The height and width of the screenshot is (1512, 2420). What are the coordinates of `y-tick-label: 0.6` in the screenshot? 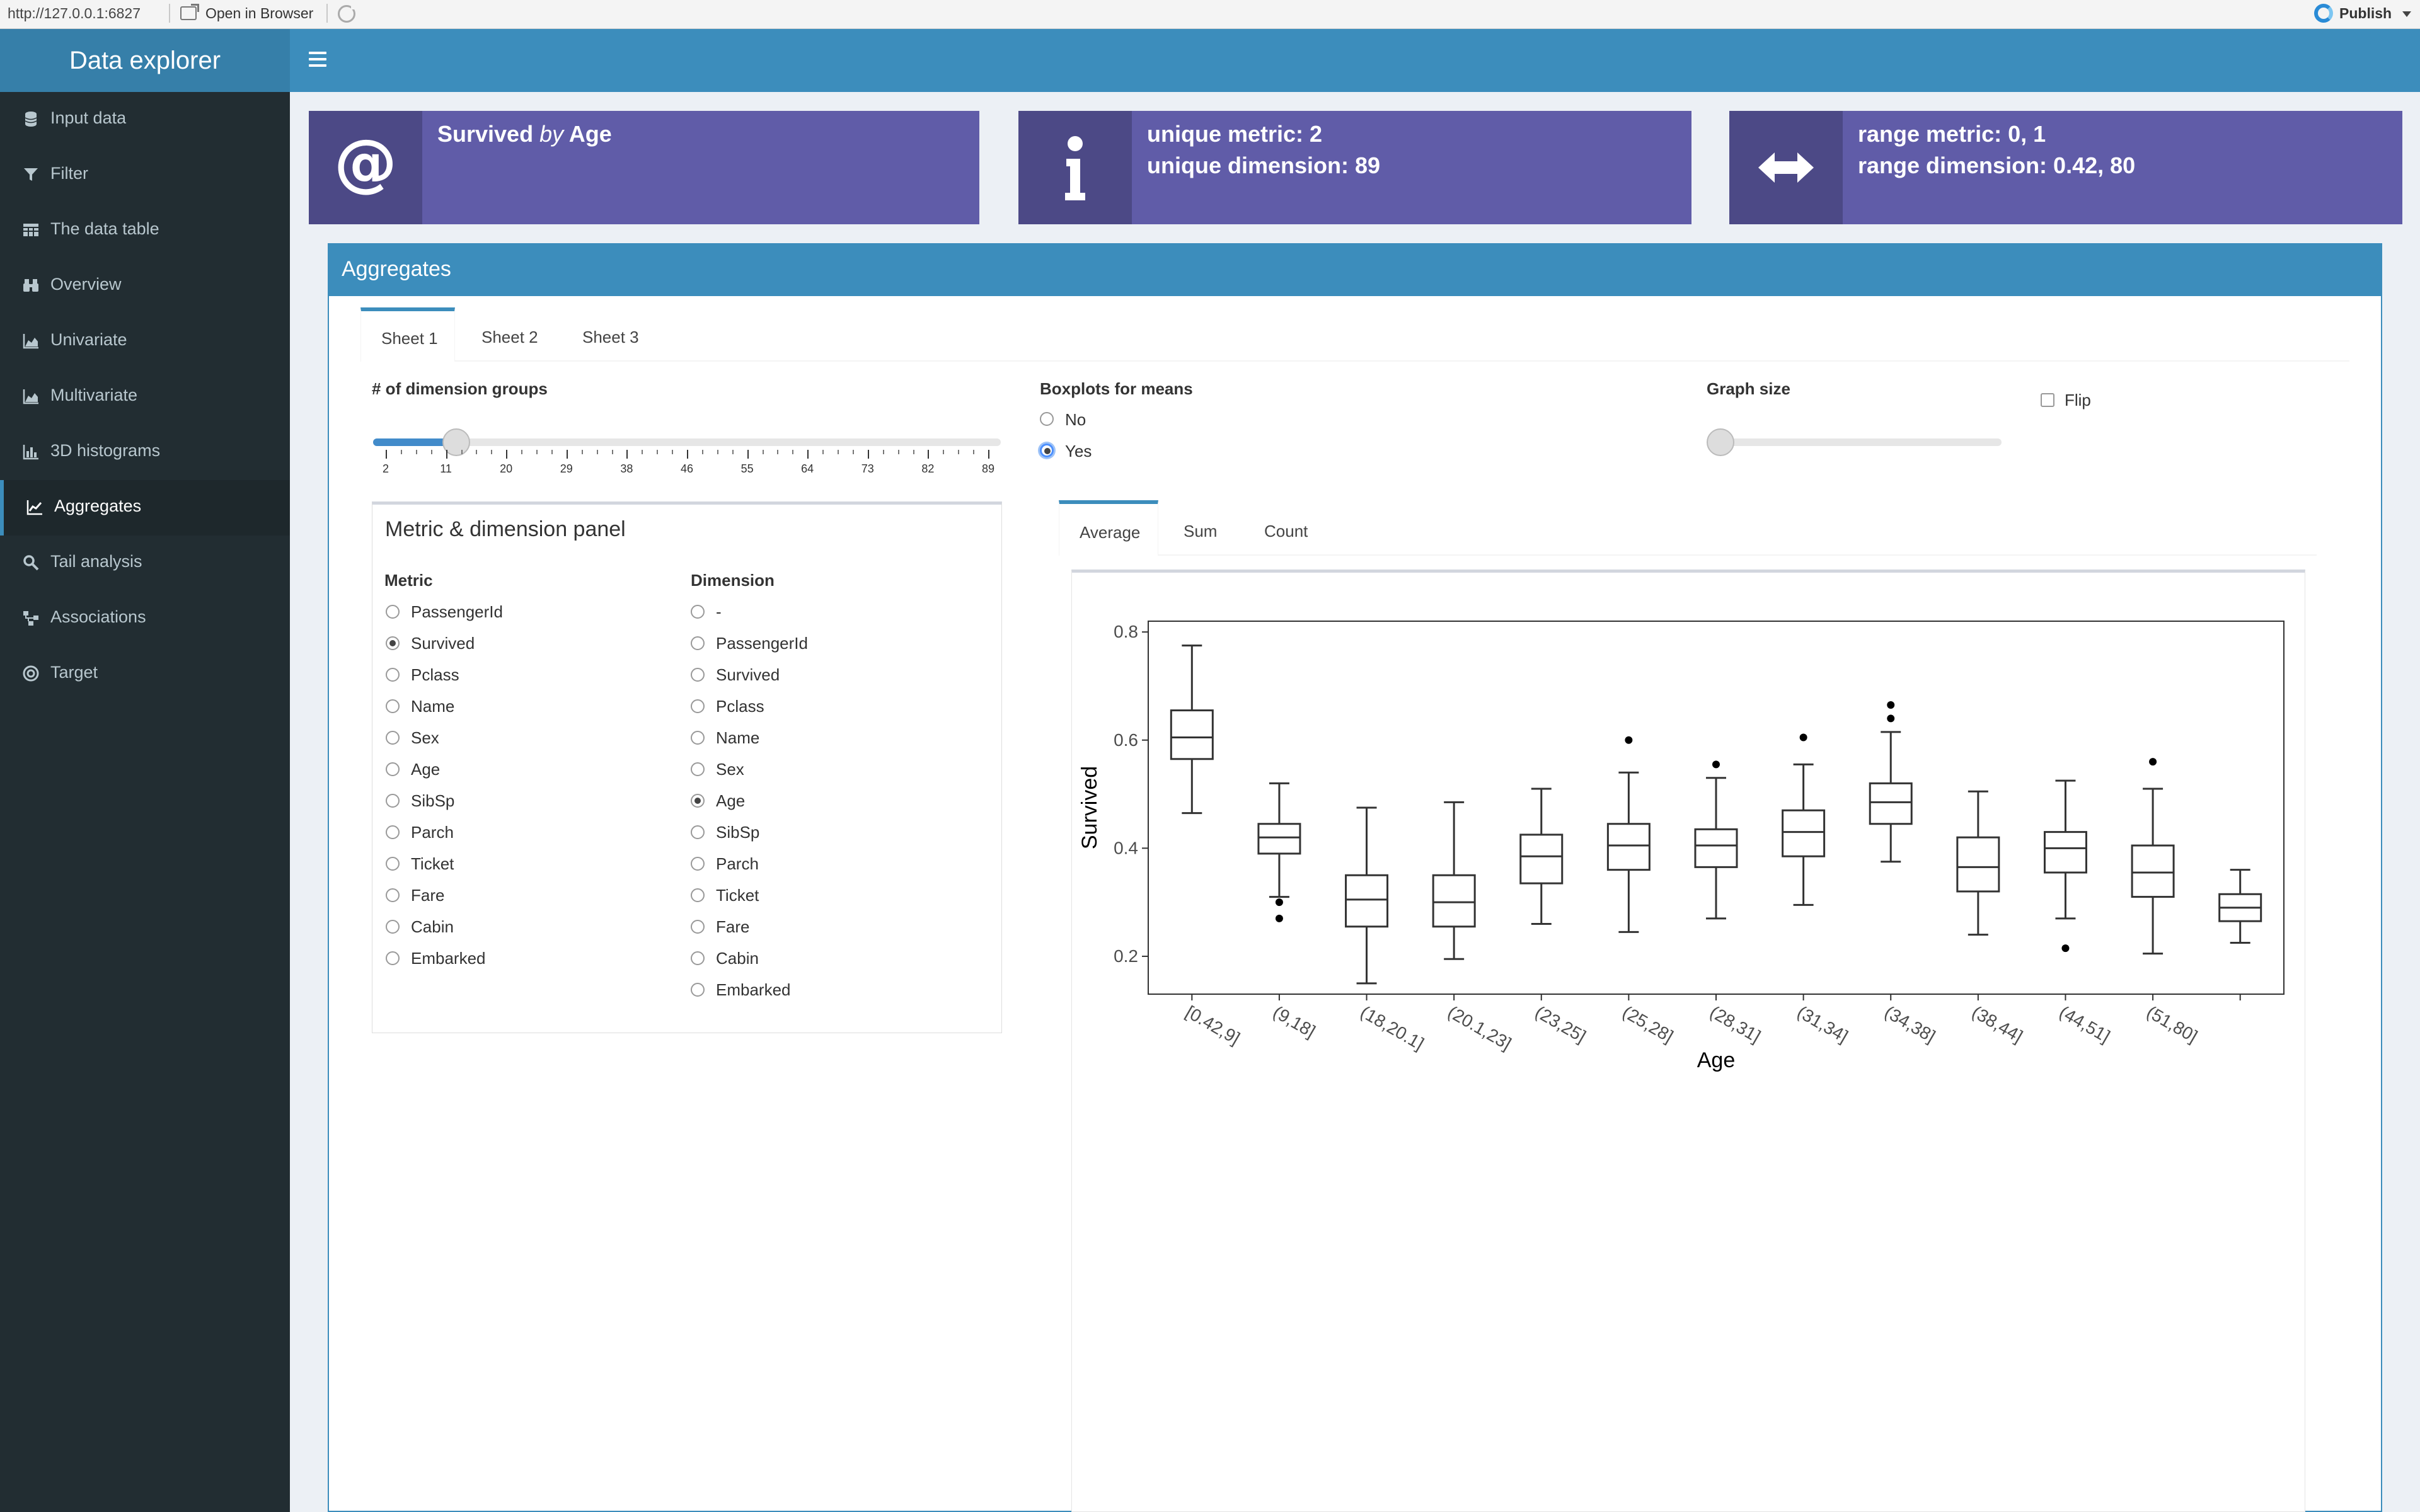 It's located at (1126, 740).